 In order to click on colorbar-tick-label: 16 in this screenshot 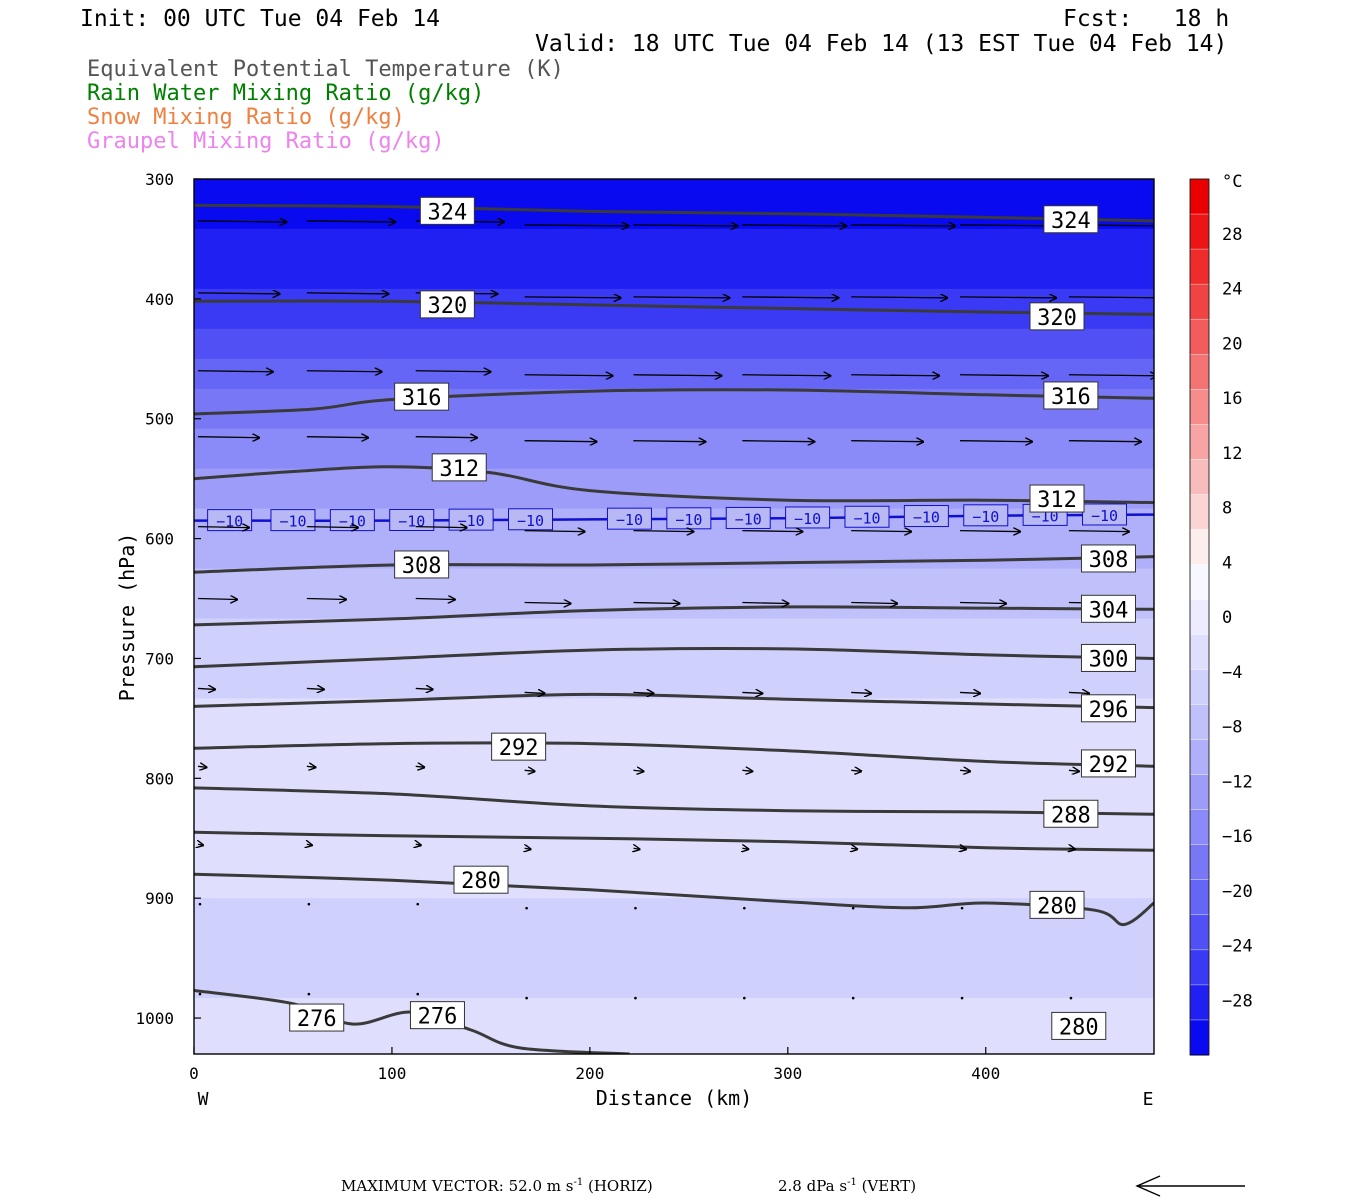, I will do `click(1232, 399)`.